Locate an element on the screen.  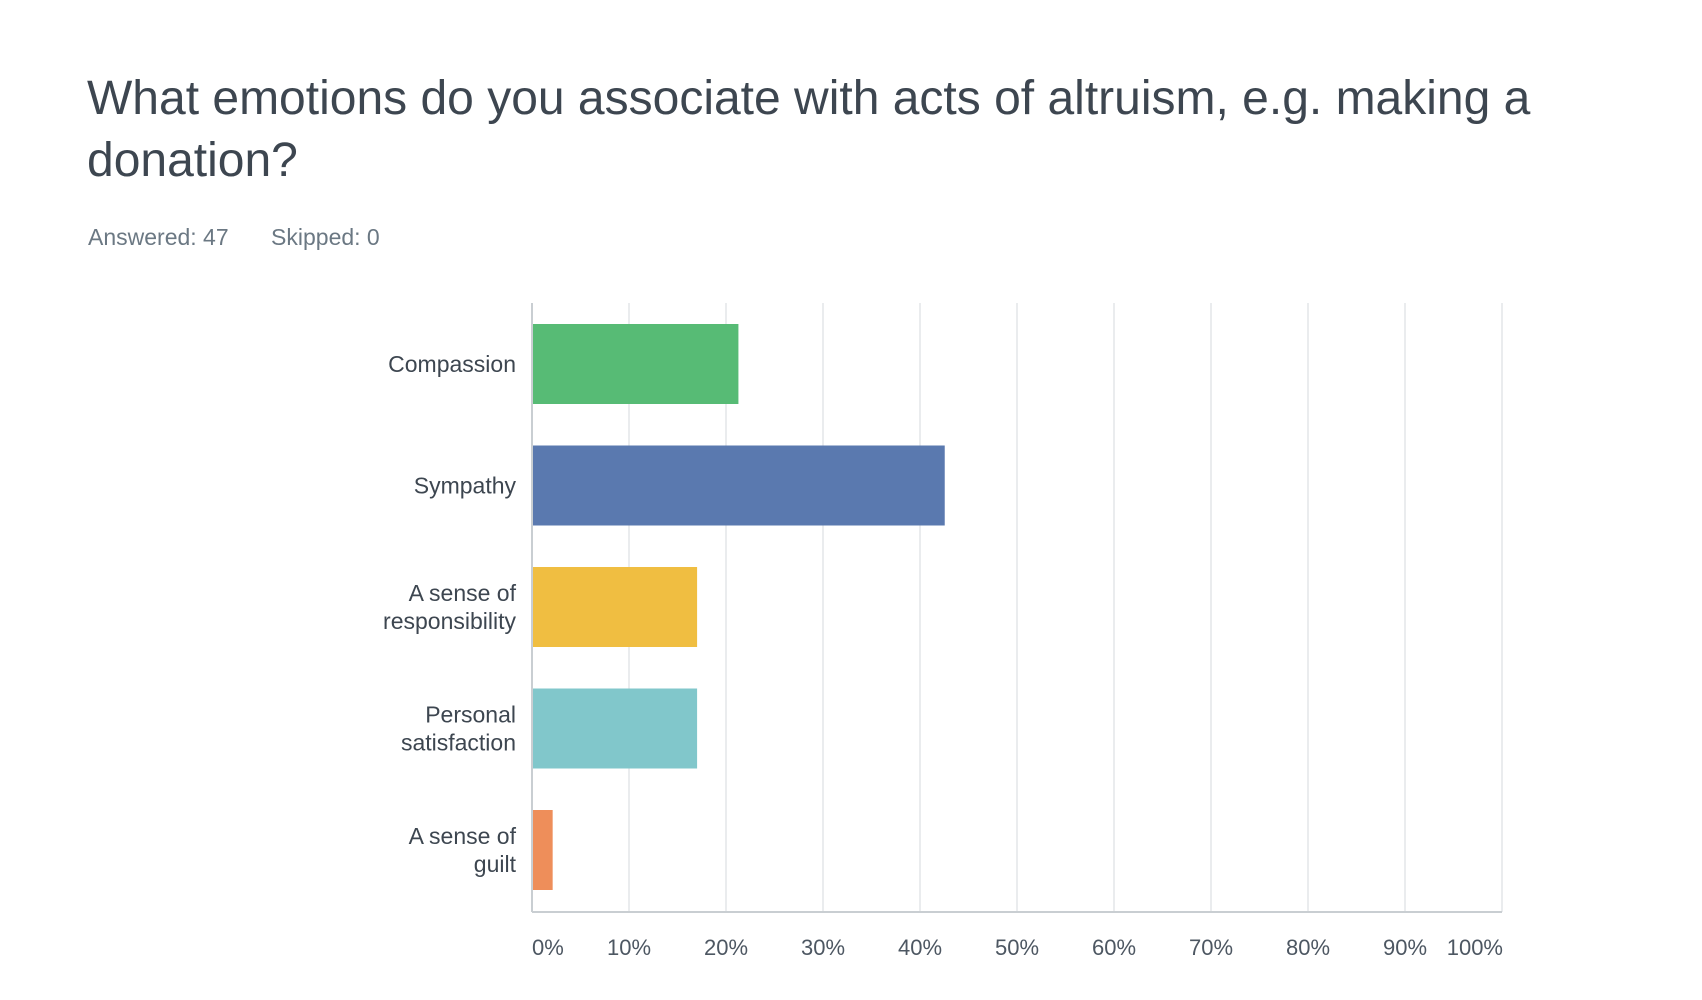
bars is located at coordinates (739, 607).